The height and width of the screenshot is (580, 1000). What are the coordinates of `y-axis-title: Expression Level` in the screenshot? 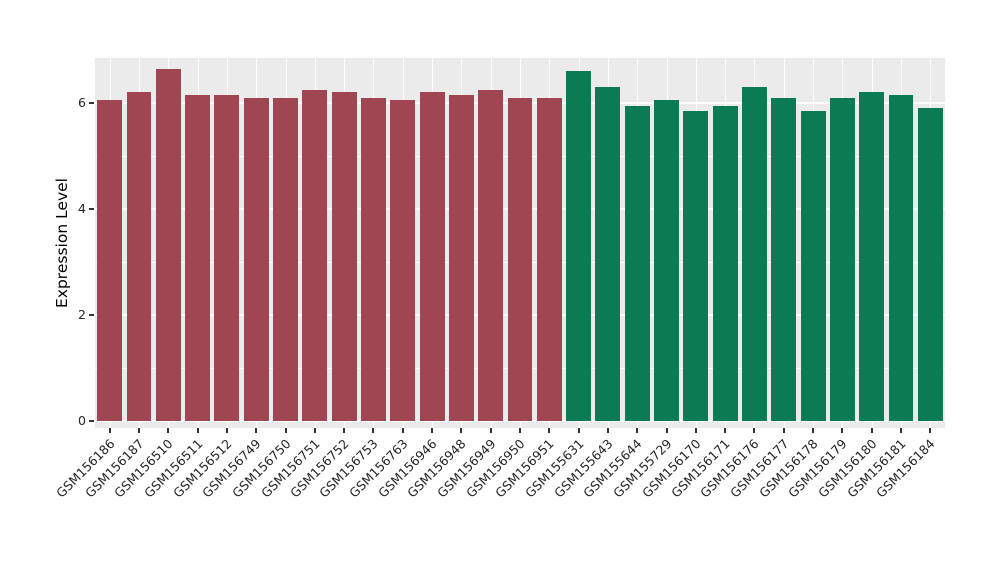 It's located at (62, 243).